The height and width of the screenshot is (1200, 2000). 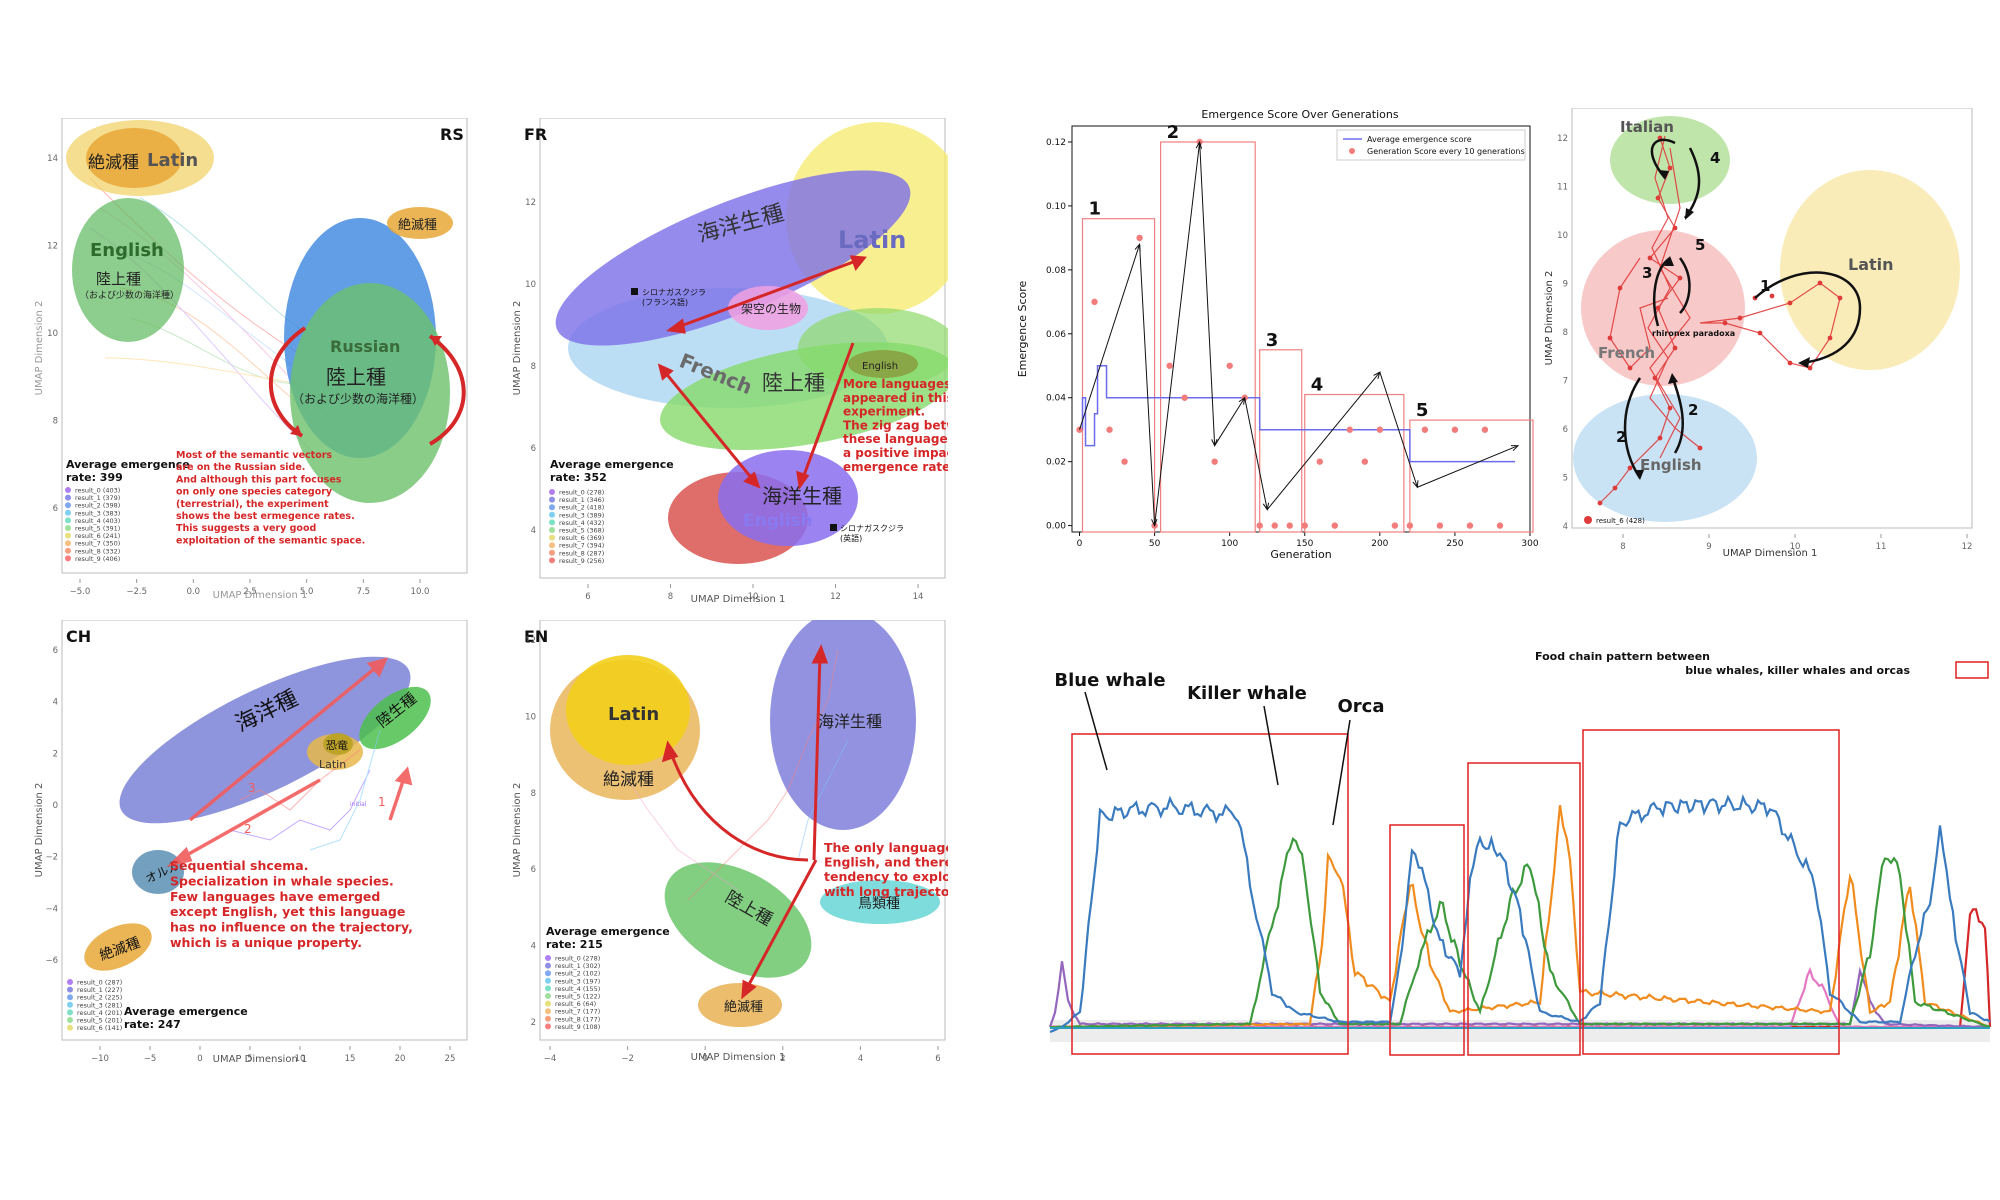 I want to click on rs-x-tick-label: 5.0, so click(x=307, y=592).